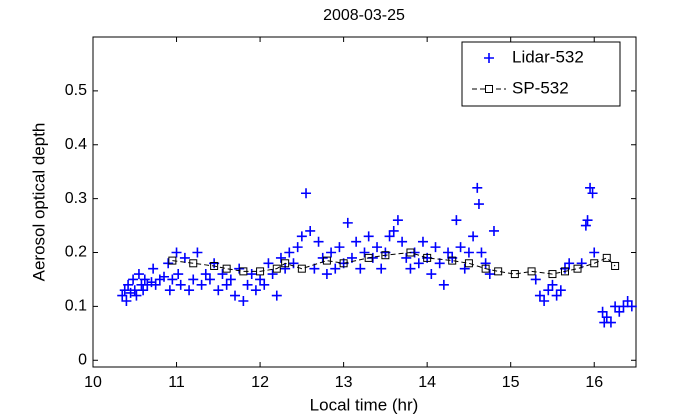 This screenshot has height=420, width=700. What do you see at coordinates (38, 202) in the screenshot?
I see `y-axis-label: Aerosol optical depth` at bounding box center [38, 202].